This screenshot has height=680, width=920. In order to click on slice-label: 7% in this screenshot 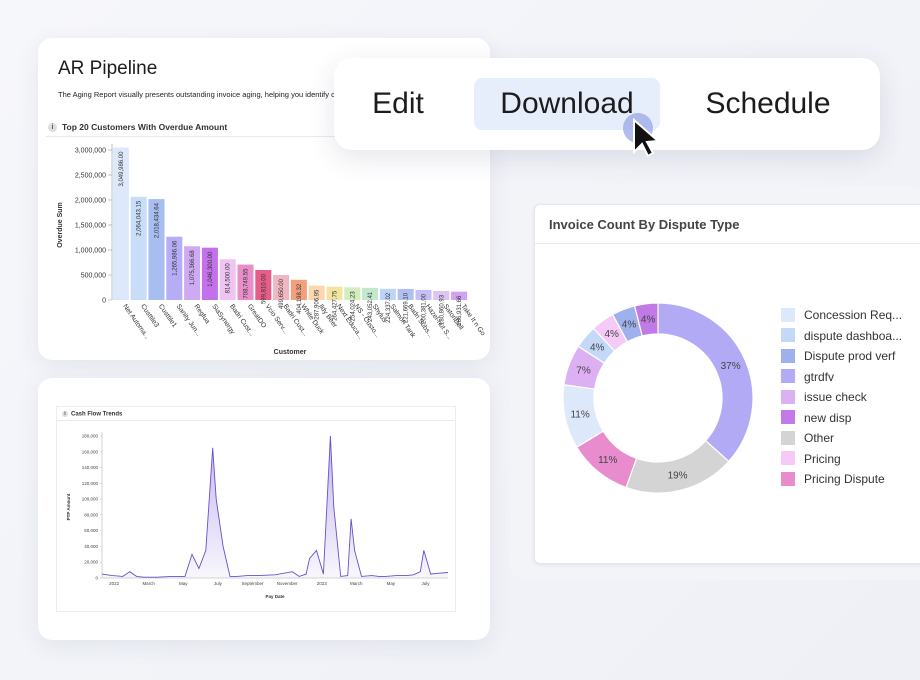, I will do `click(583, 371)`.